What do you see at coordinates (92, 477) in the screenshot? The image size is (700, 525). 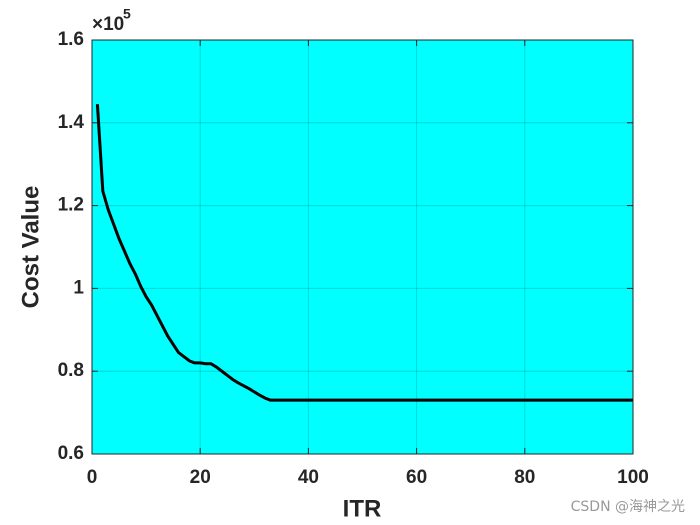 I see `x-tick-label: 0` at bounding box center [92, 477].